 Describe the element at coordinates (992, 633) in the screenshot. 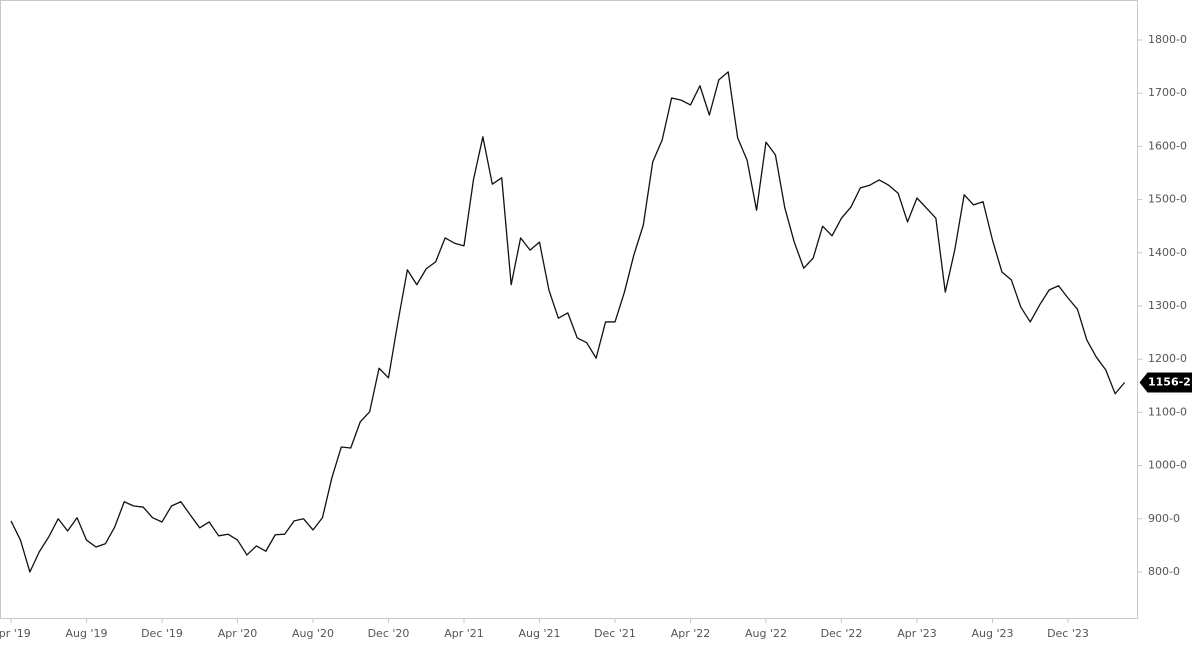

I see `x-tick-label: Aug '23` at that location.